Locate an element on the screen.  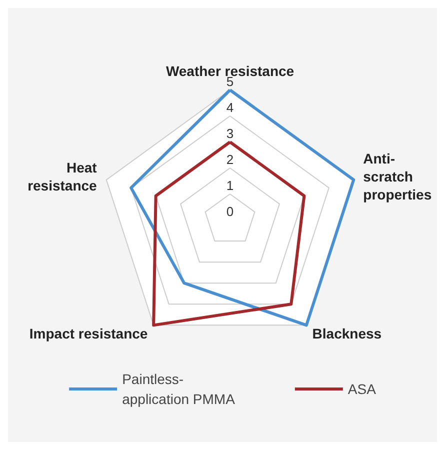
y-tick-label: 1 is located at coordinates (230, 185).